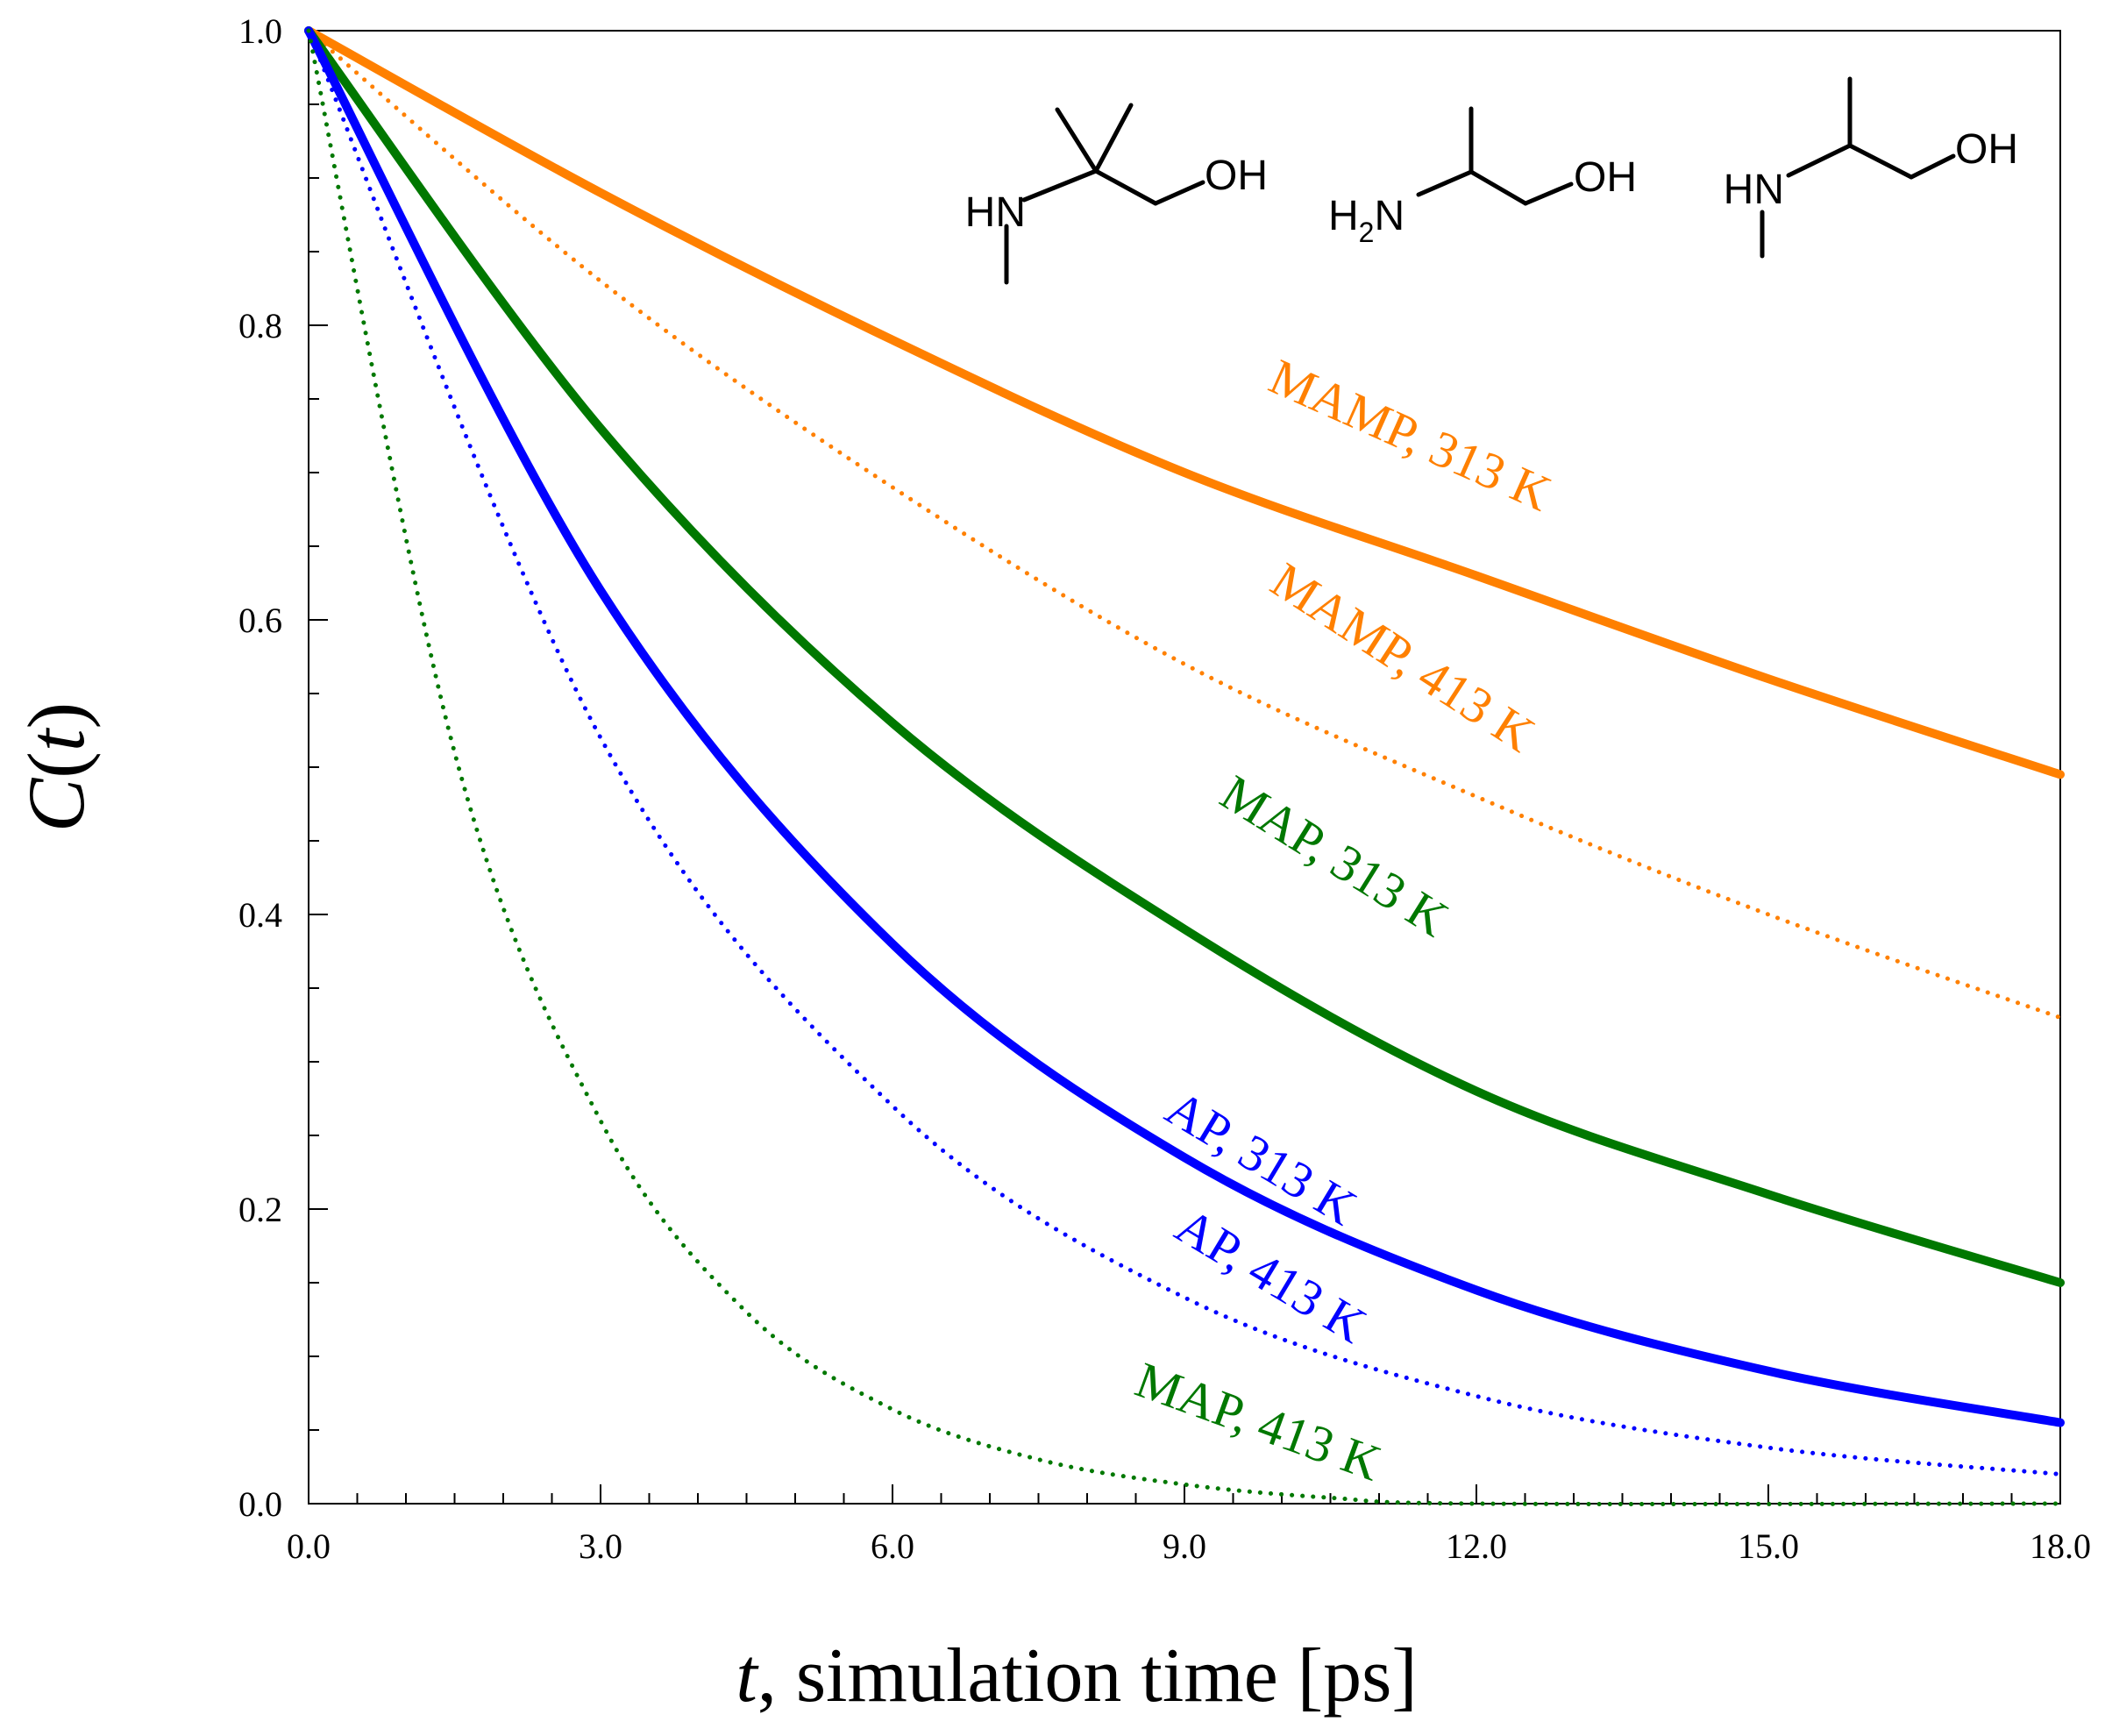 The width and height of the screenshot is (2105, 1736). What do you see at coordinates (56, 715) in the screenshot?
I see `y-axis-close-paren: )` at bounding box center [56, 715].